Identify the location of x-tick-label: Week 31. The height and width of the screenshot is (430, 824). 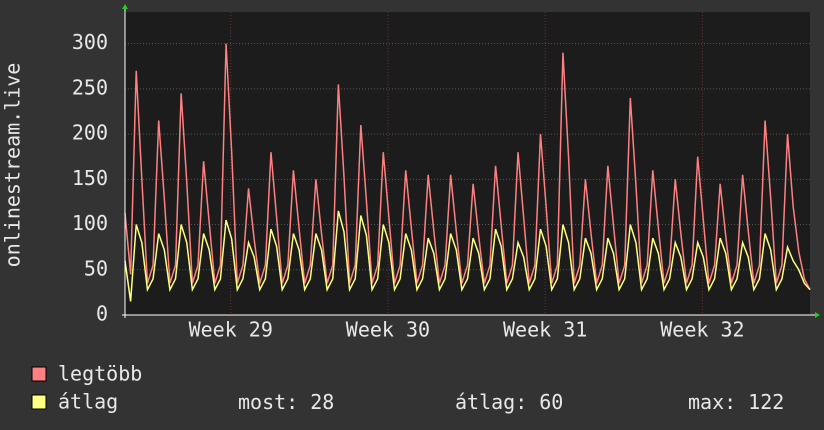
(545, 330).